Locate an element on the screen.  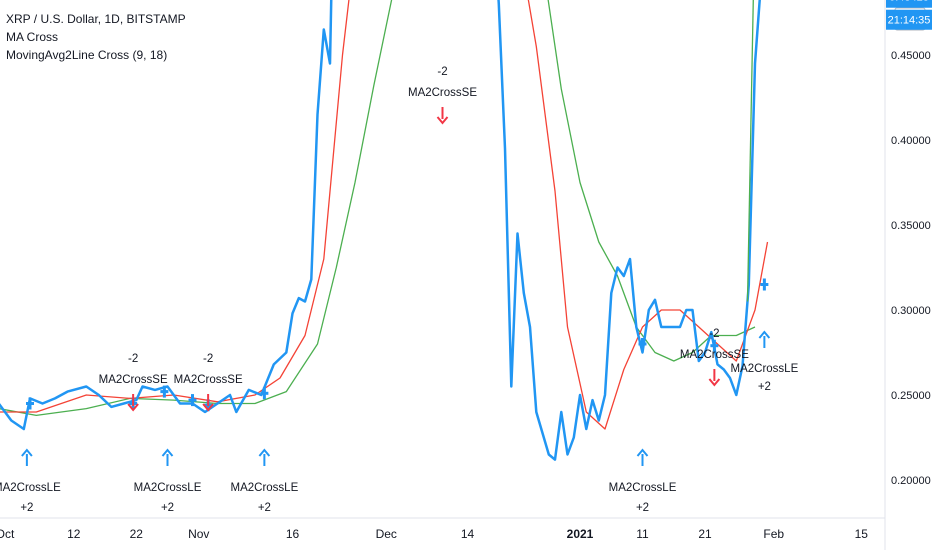
time-tick-label: 15 is located at coordinates (862, 534).